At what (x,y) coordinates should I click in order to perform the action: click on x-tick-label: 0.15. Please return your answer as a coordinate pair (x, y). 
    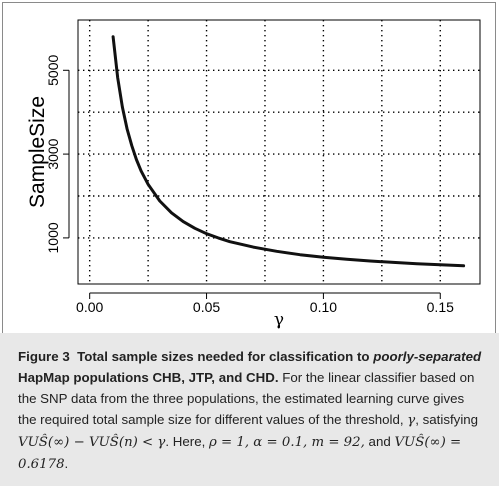
    Looking at the image, I should click on (440, 307).